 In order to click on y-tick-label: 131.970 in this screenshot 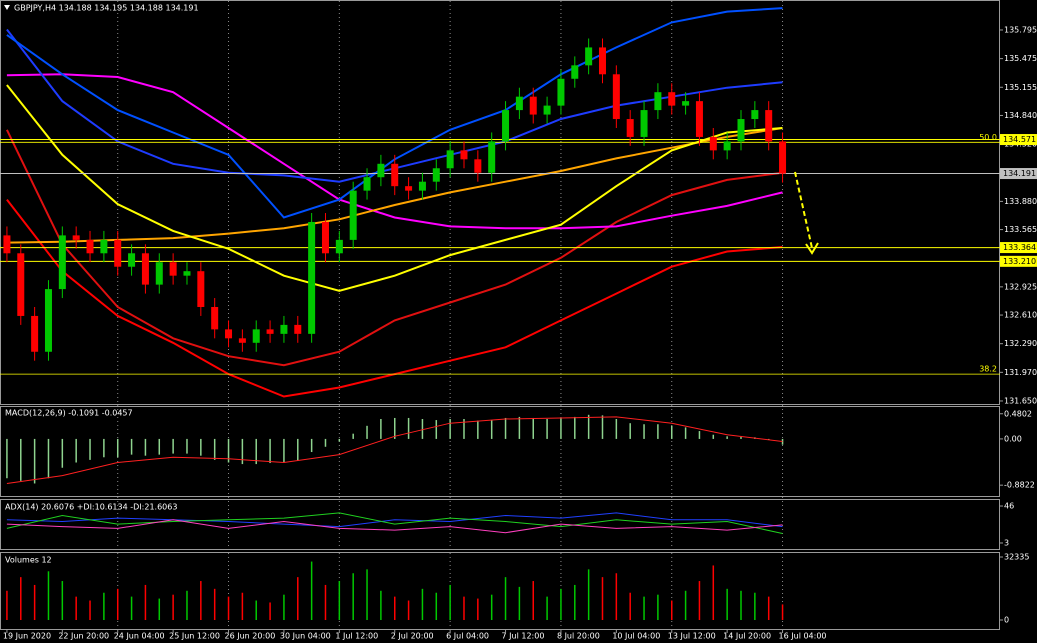, I will do `click(1020, 372)`.